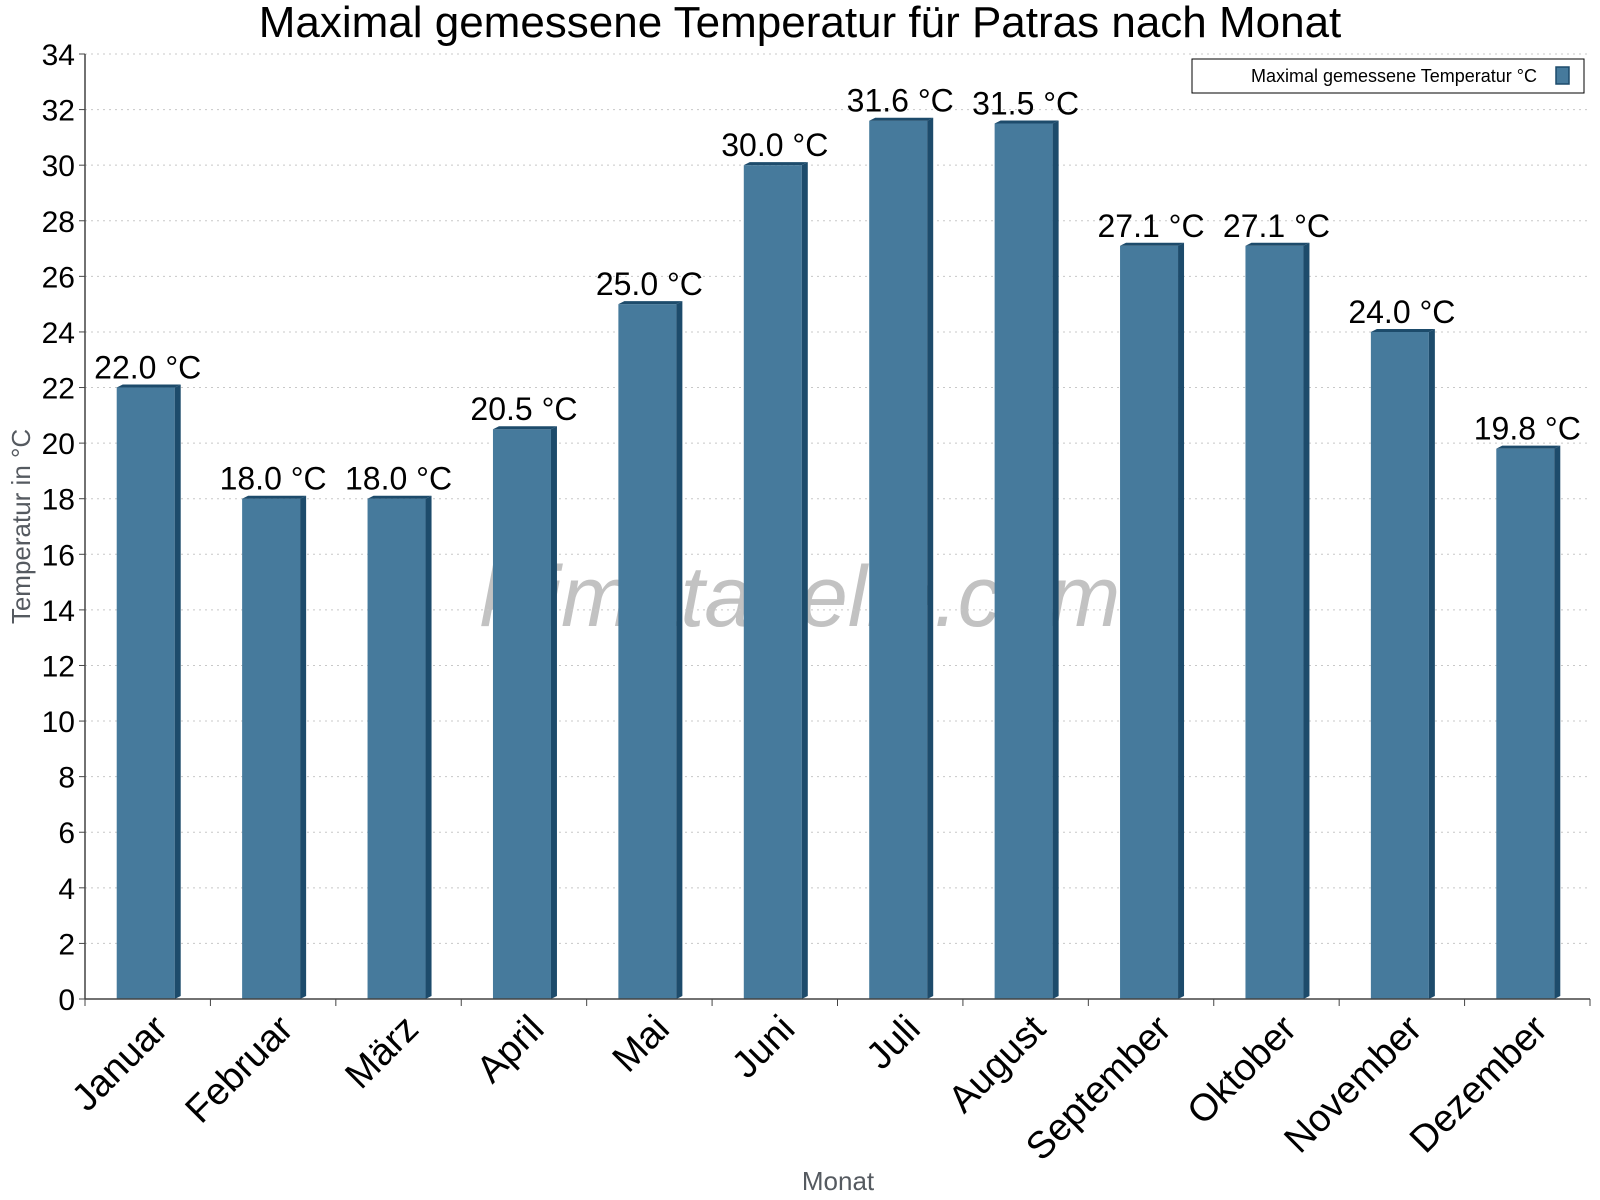  I want to click on legend-swatch, so click(1562, 75).